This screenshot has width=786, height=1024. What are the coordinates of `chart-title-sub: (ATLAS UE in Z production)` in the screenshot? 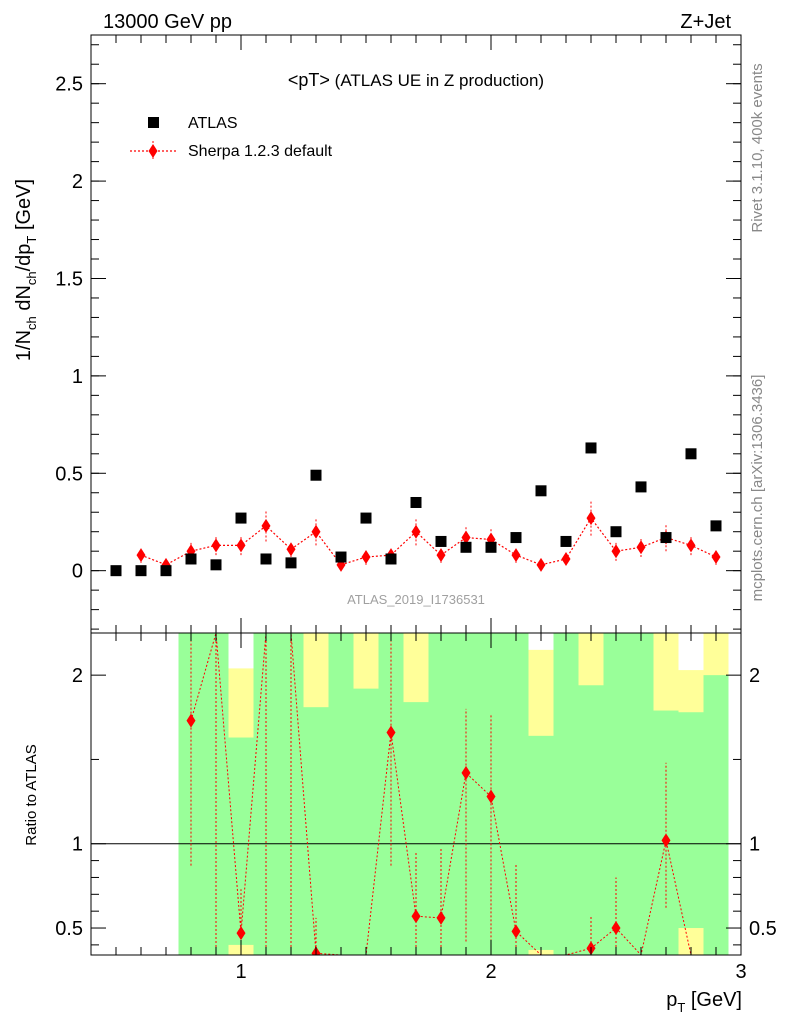 It's located at (439, 80).